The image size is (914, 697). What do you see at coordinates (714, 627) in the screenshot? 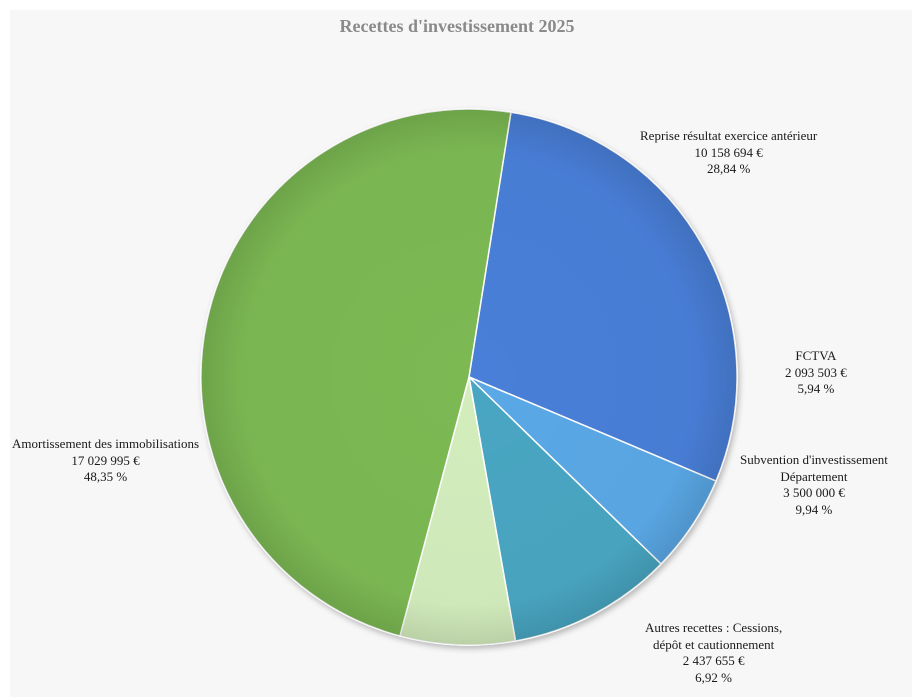
I see `data-label-name: Autres recettes : Cessions,` at bounding box center [714, 627].